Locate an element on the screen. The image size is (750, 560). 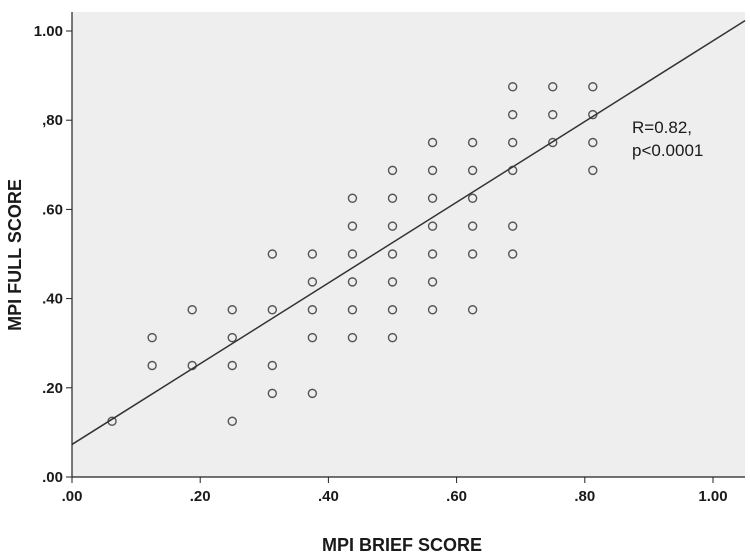
x-tick-label: .40 is located at coordinates (328, 496).